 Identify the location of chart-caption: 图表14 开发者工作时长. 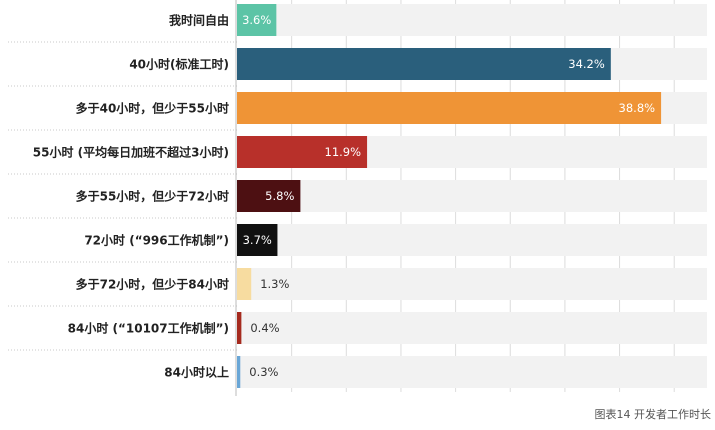
(653, 414).